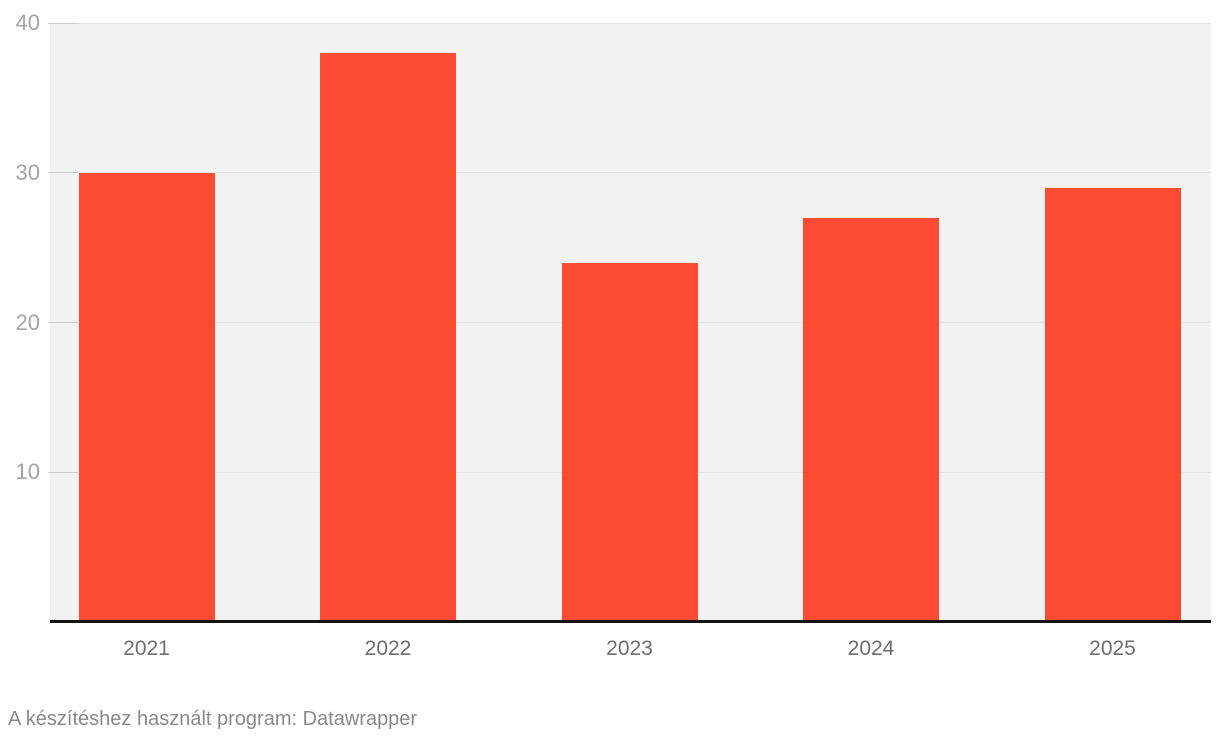 This screenshot has height=746, width=1220. I want to click on bar-2021, so click(146, 397).